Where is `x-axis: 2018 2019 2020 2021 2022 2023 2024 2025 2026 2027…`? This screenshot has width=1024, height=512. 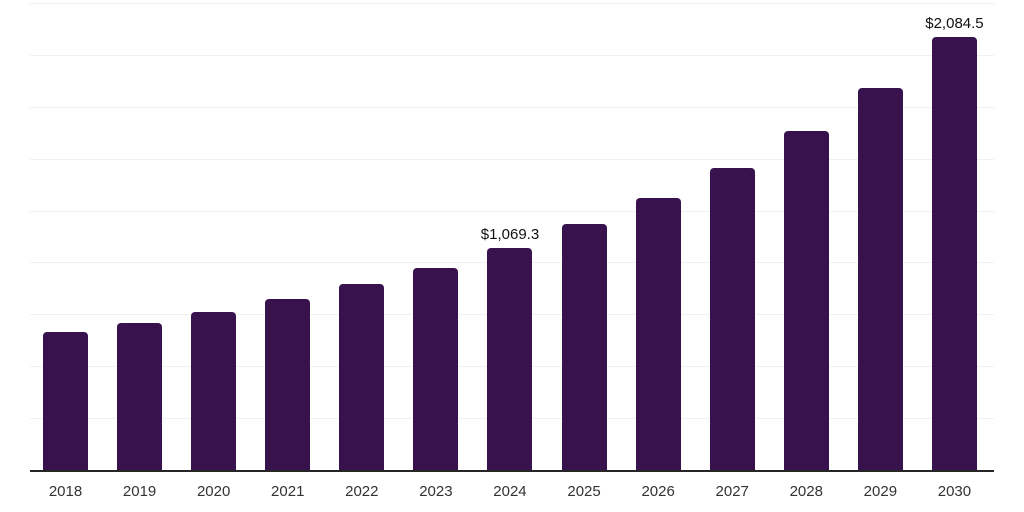 x-axis: 2018 2019 2020 2021 2022 2023 2024 2025 2026 2027… is located at coordinates (512, 492).